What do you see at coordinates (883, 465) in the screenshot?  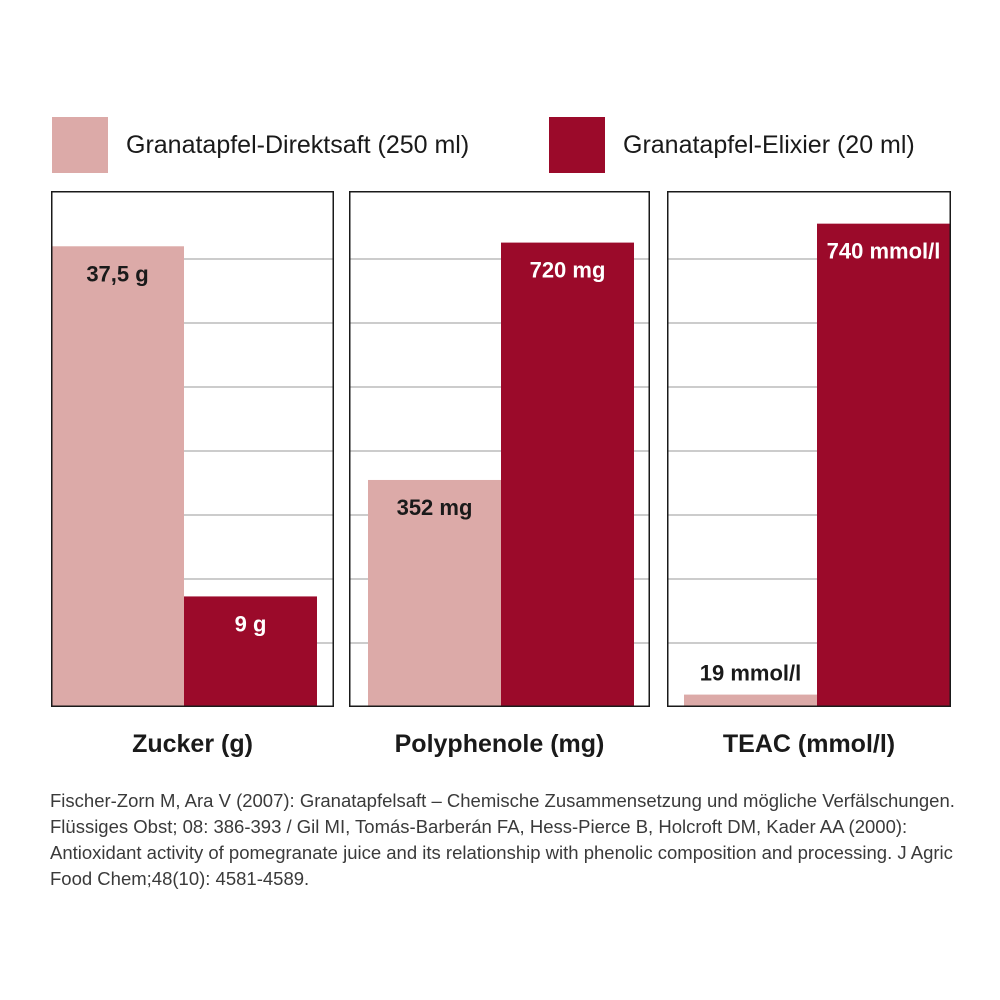 I see `teac-bar-elixier` at bounding box center [883, 465].